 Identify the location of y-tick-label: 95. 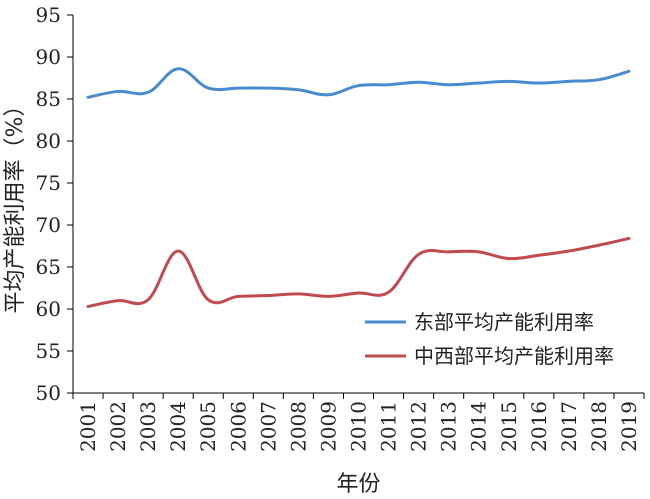
(48, 15).